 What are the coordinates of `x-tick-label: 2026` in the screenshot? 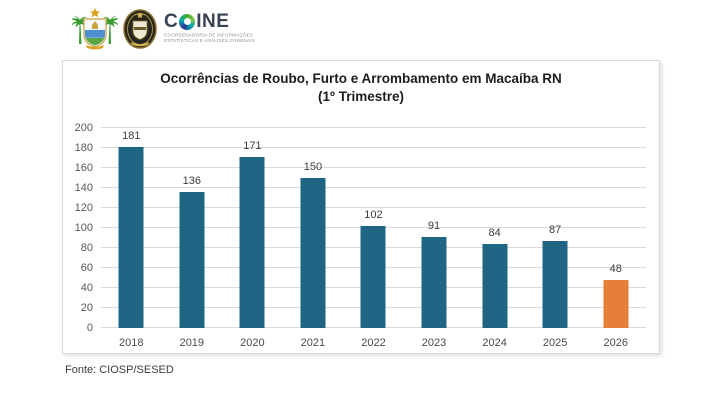 It's located at (615, 343).